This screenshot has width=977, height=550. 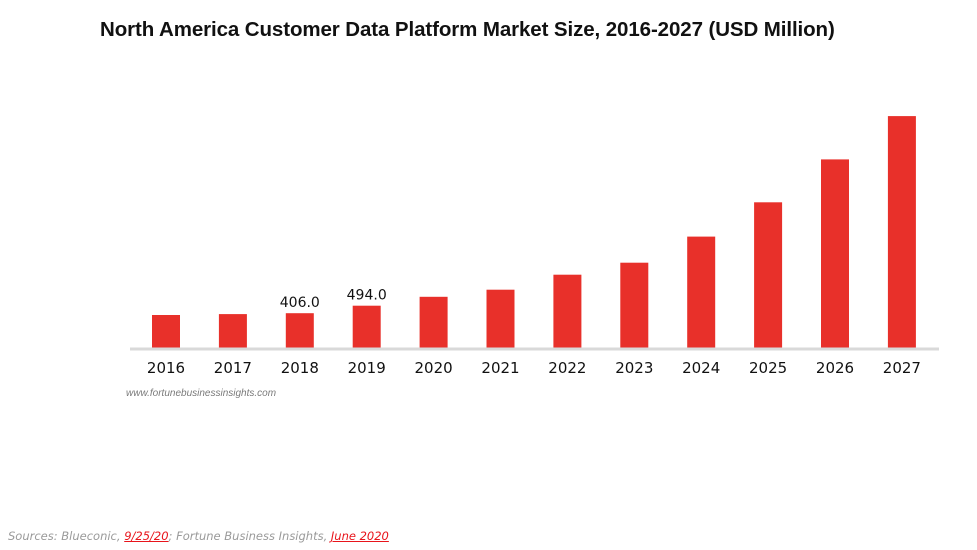 I want to click on source-link-report: June 2020, so click(x=359, y=536).